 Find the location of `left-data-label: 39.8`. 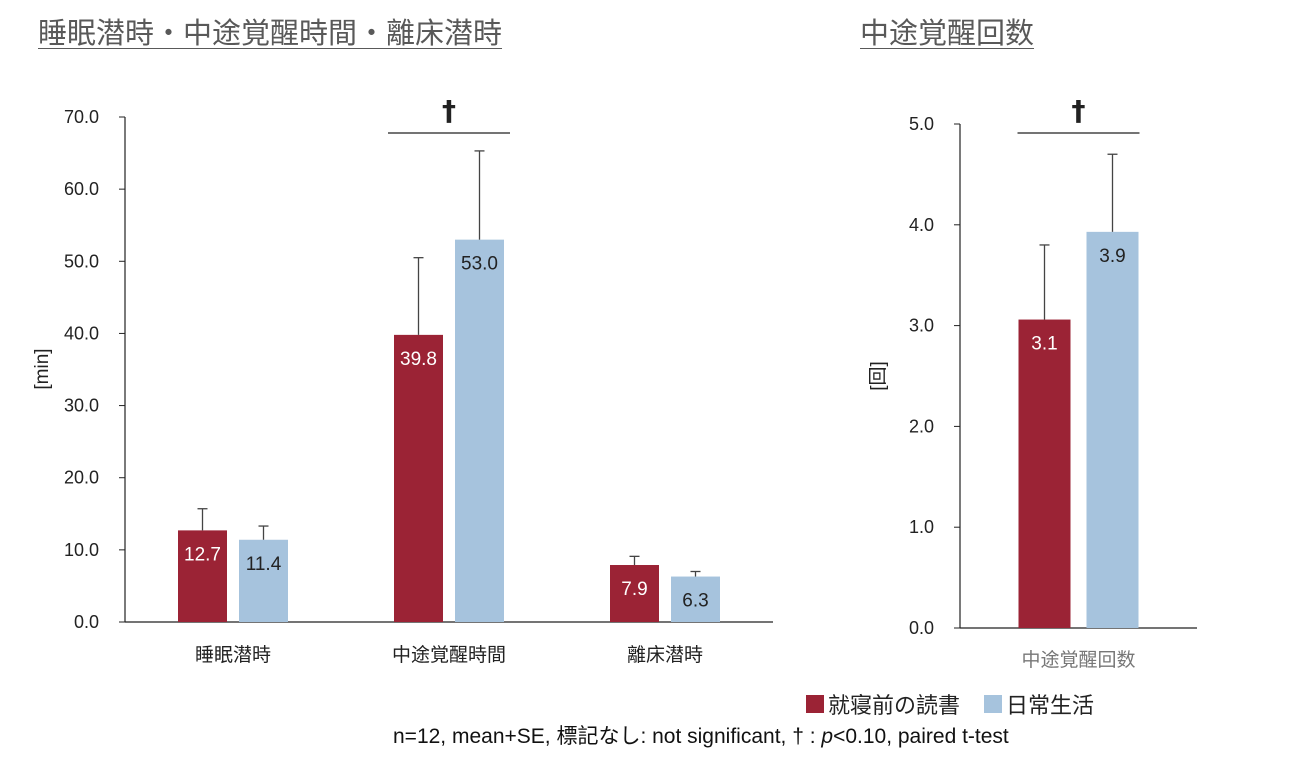

left-data-label: 39.8 is located at coordinates (418, 359).